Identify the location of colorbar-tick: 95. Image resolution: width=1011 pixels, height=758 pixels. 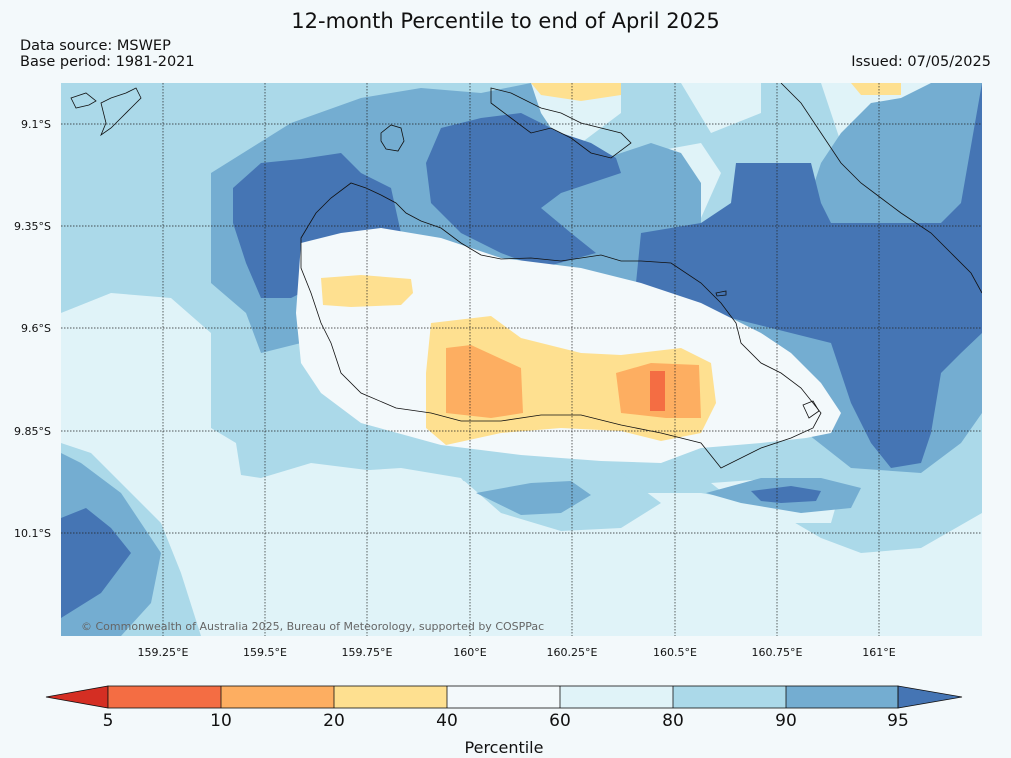
(898, 721).